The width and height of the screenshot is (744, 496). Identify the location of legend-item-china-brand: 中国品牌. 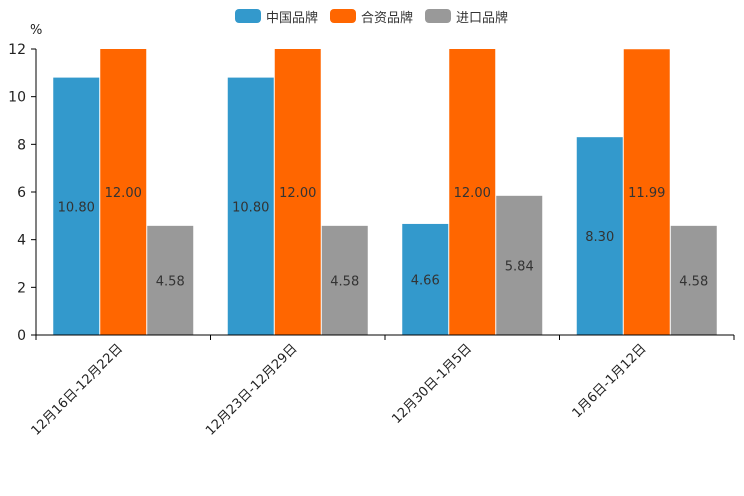
(276, 16).